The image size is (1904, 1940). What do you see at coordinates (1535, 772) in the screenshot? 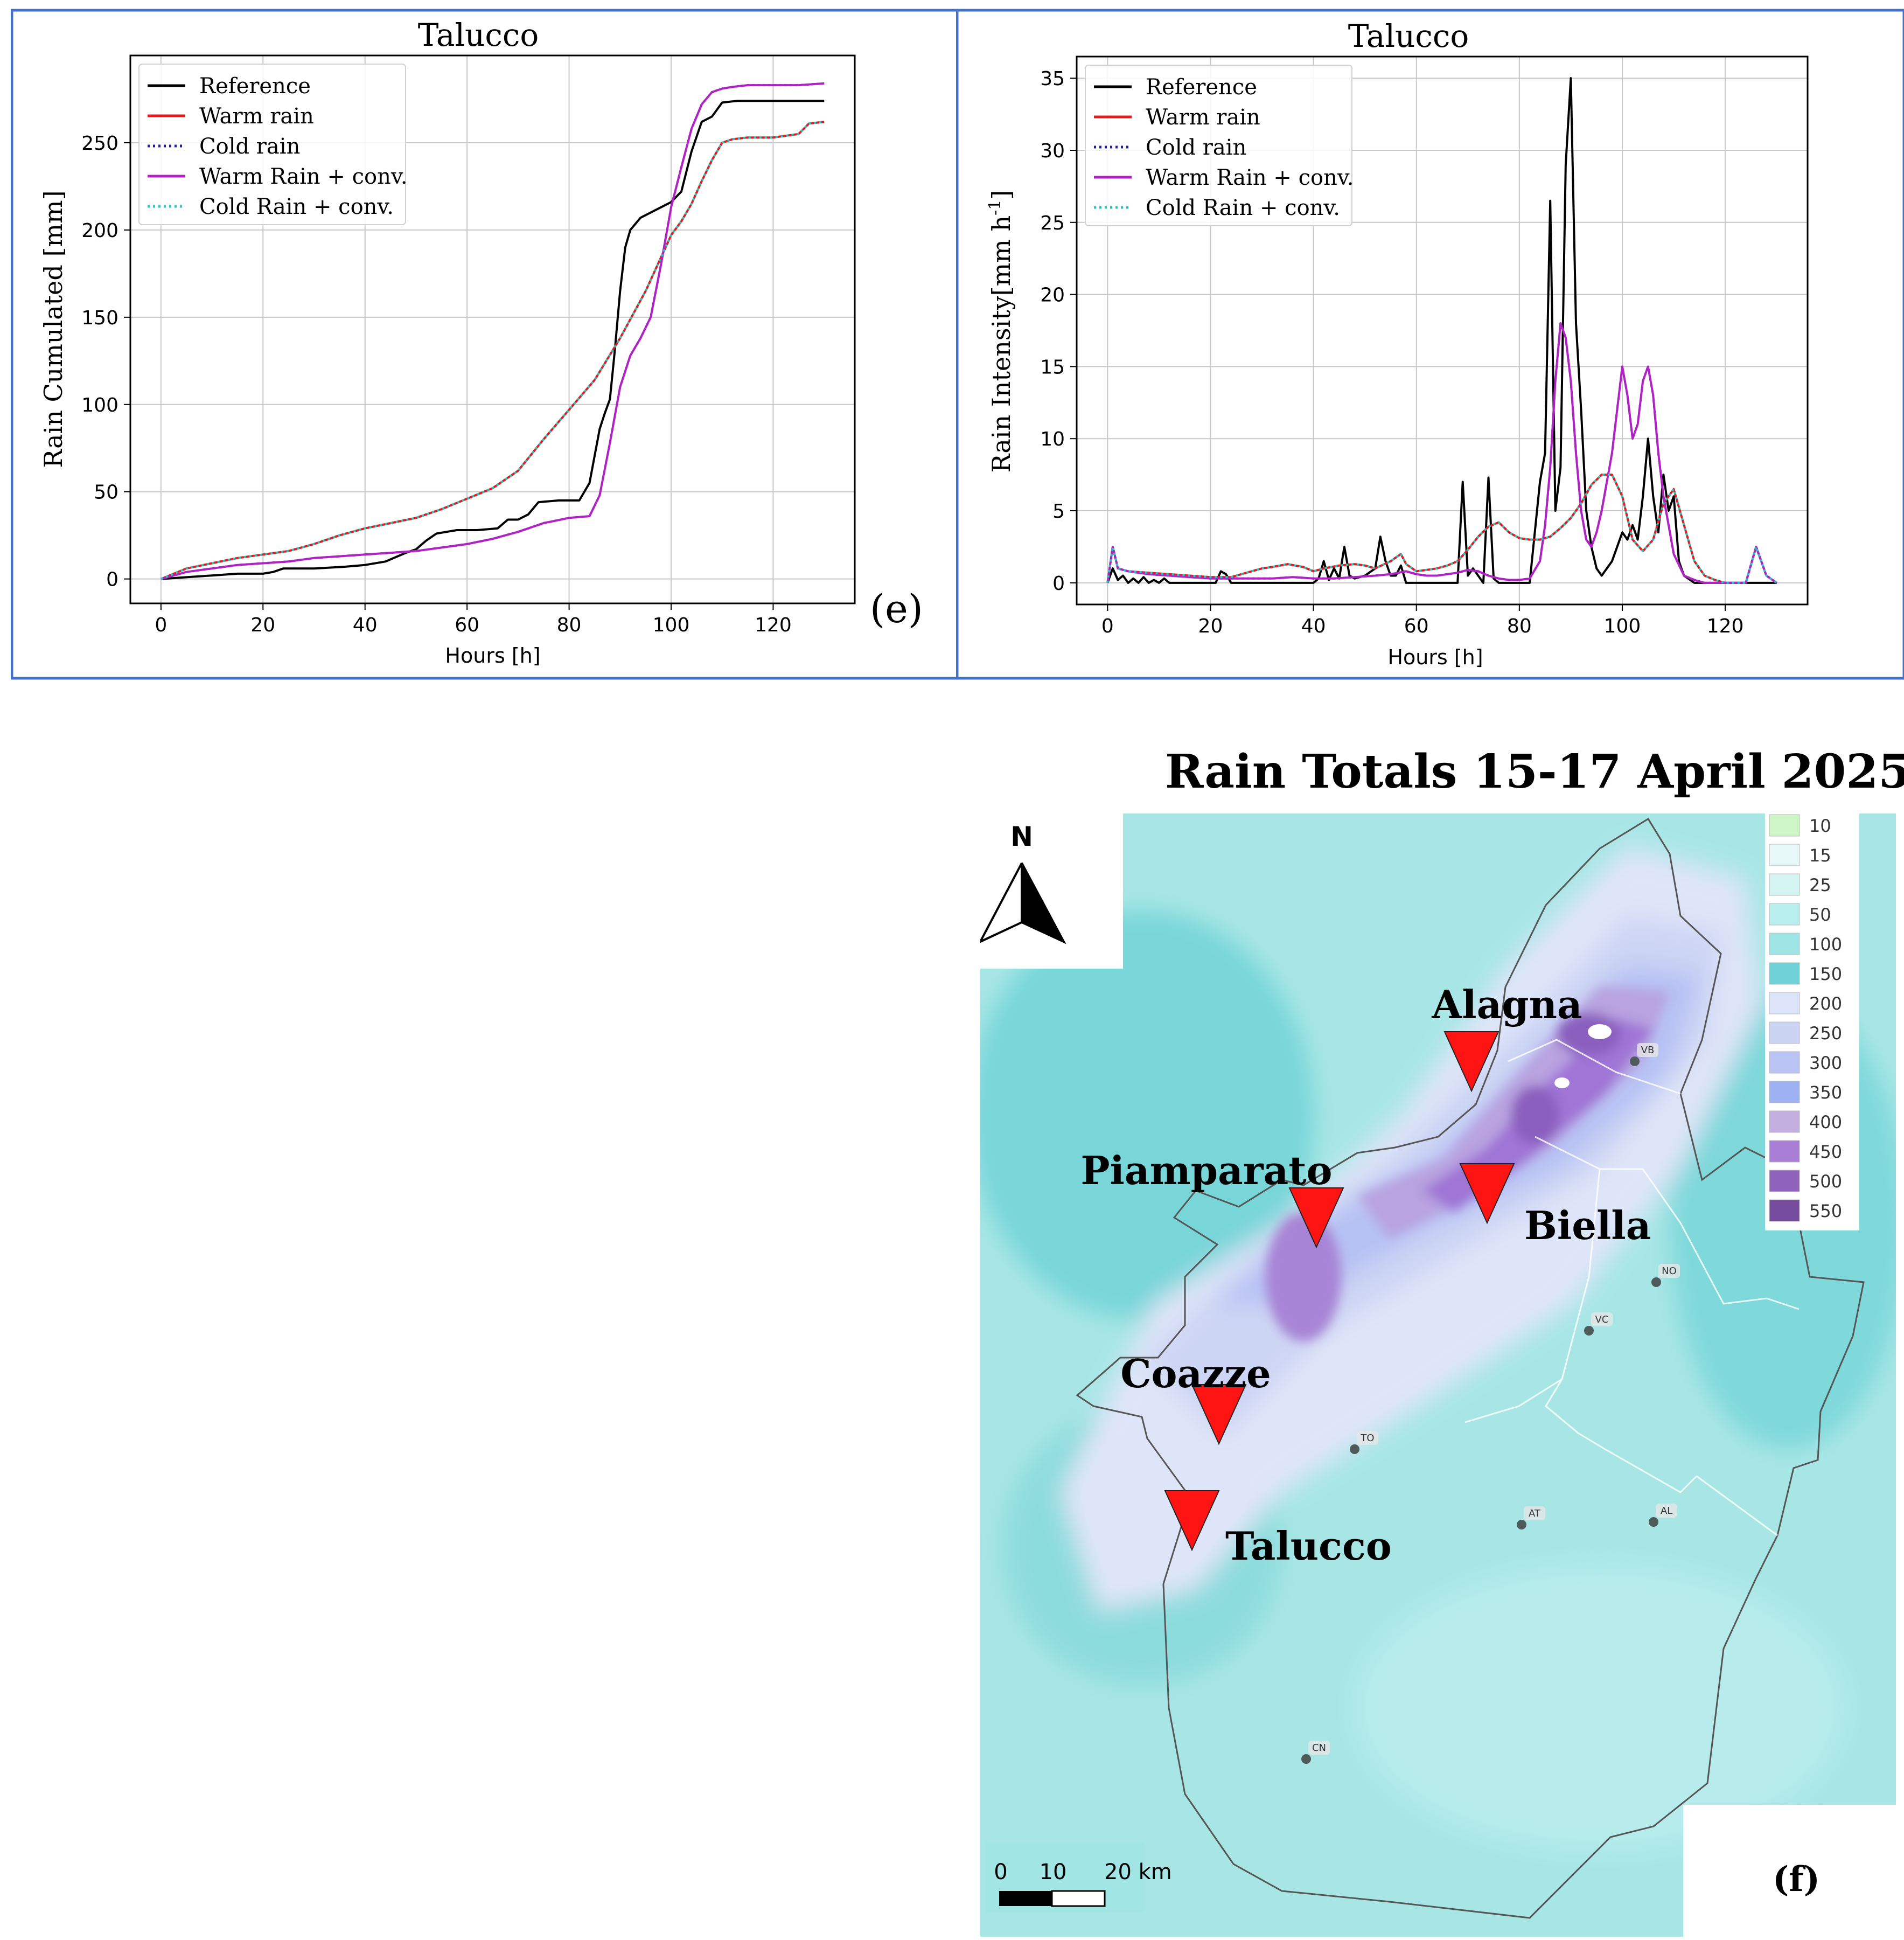
I see `map-title: Rain Totals 15-17 April 2025` at bounding box center [1535, 772].